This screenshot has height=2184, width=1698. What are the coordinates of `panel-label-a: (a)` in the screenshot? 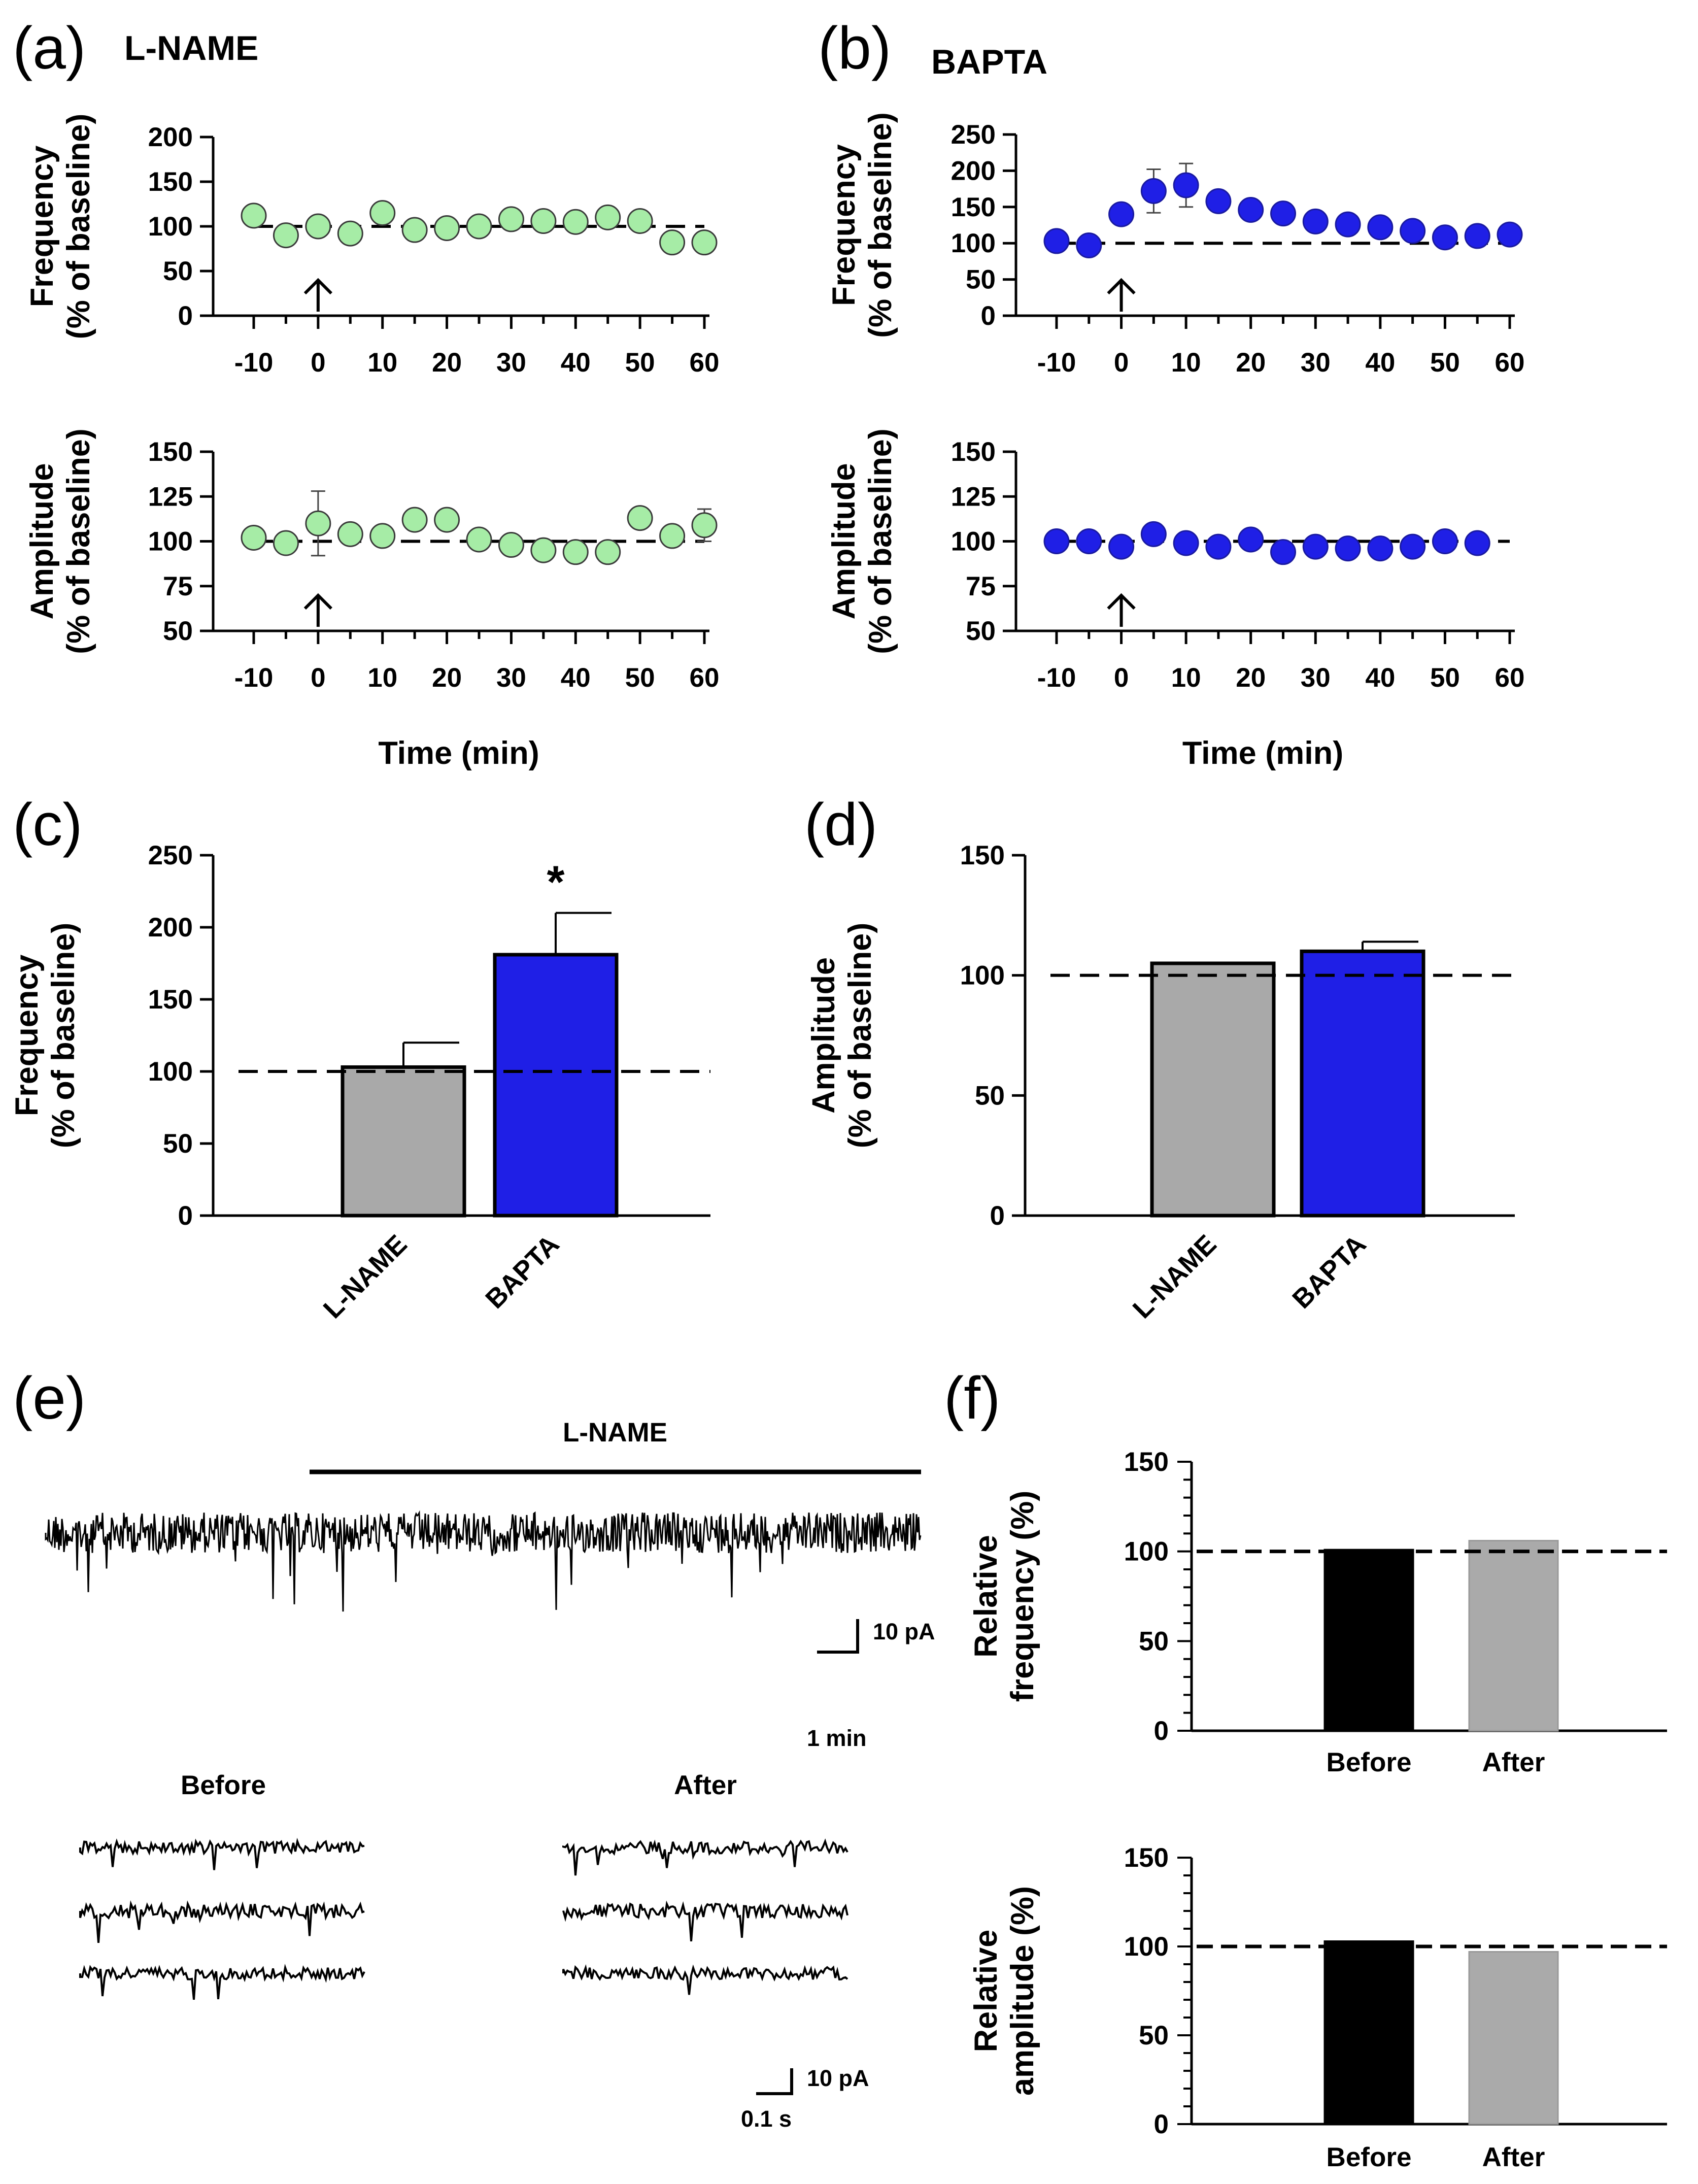 It's located at (49, 48).